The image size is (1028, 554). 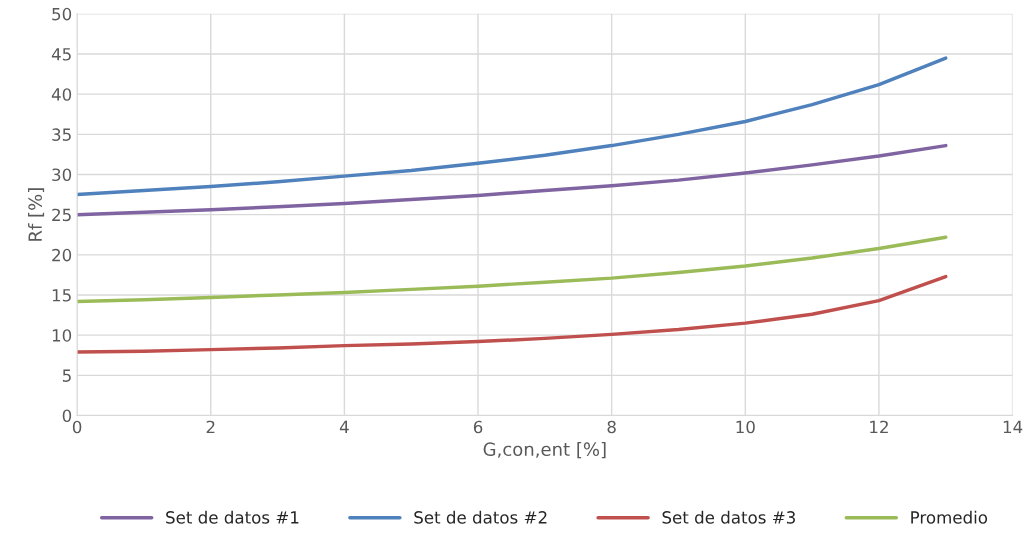 What do you see at coordinates (61, 134) in the screenshot?
I see `y-tick-label: 35` at bounding box center [61, 134].